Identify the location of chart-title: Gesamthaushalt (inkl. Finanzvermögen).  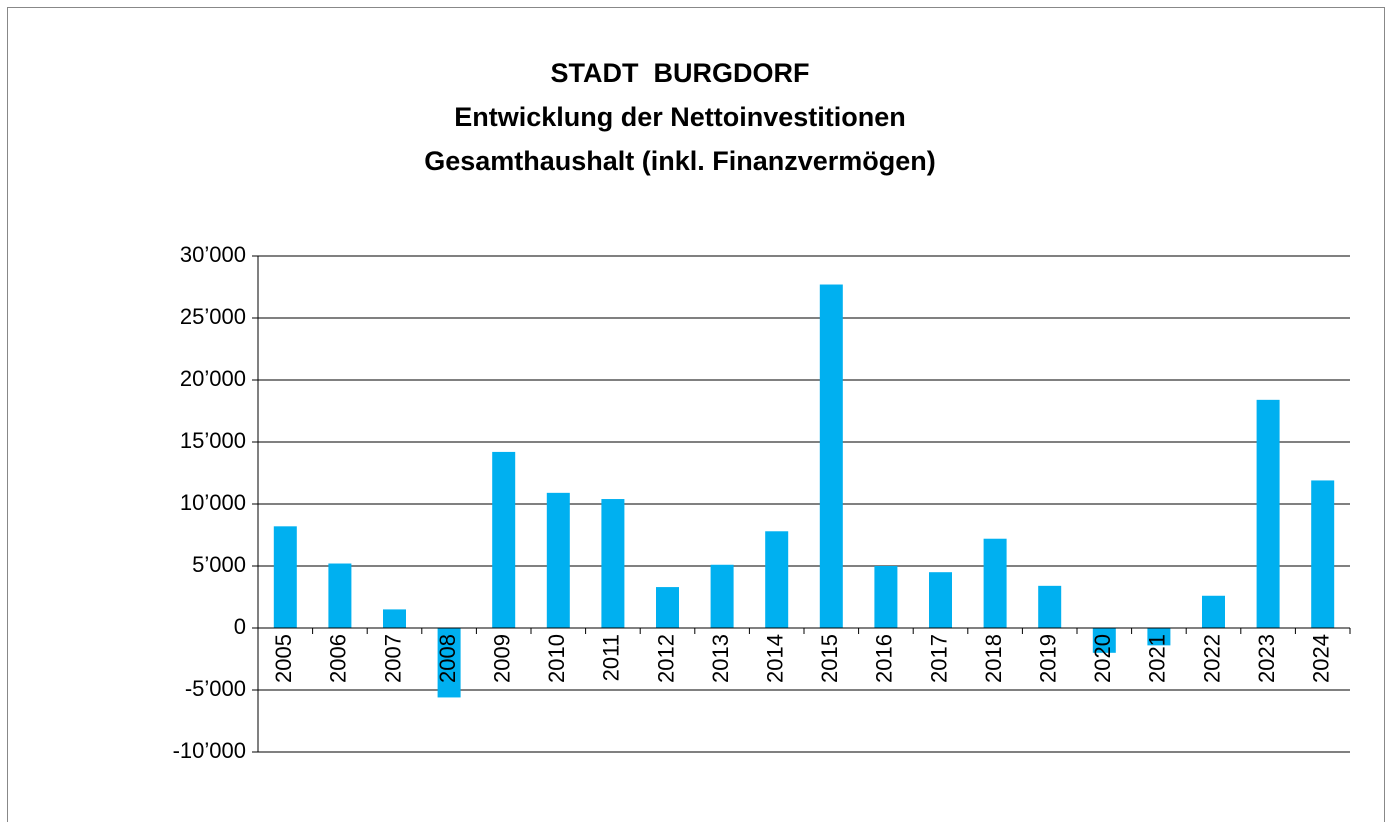
(680, 161).